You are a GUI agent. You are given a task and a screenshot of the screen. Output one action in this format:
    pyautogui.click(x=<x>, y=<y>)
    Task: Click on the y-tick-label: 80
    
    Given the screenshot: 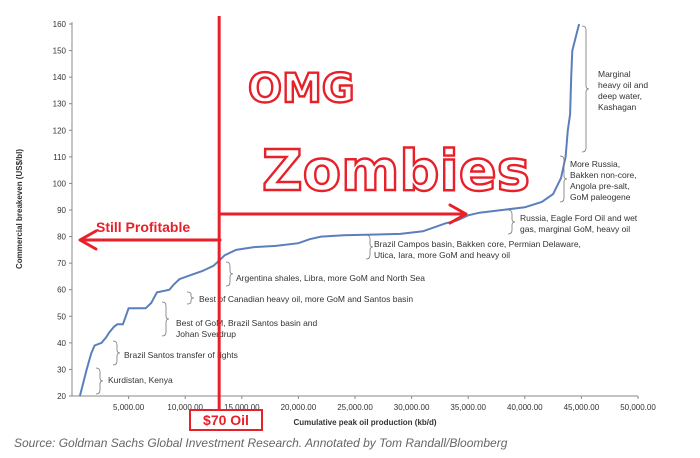 What is the action you would take?
    pyautogui.click(x=61, y=237)
    